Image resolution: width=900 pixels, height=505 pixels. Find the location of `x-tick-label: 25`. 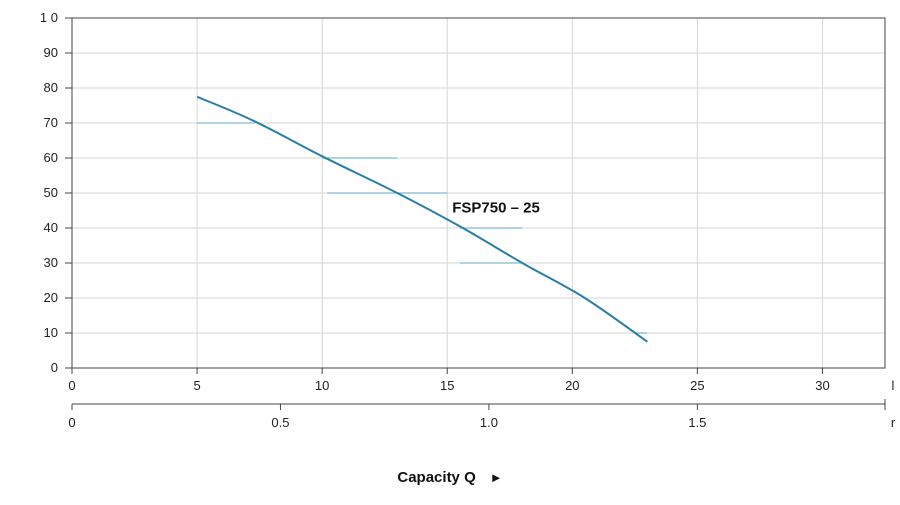

x-tick-label: 25 is located at coordinates (697, 385).